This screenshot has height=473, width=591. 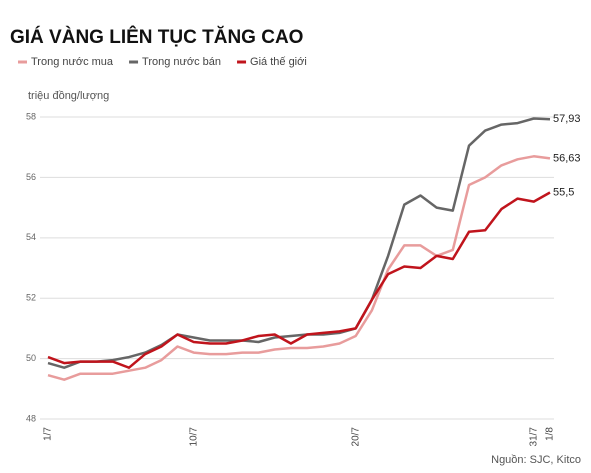 I want to click on y-tick-label: 54, so click(x=31, y=237).